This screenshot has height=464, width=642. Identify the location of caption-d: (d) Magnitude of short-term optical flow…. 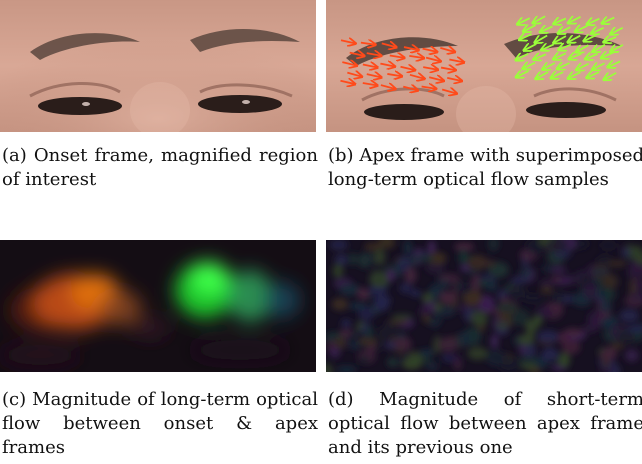
(485, 424).